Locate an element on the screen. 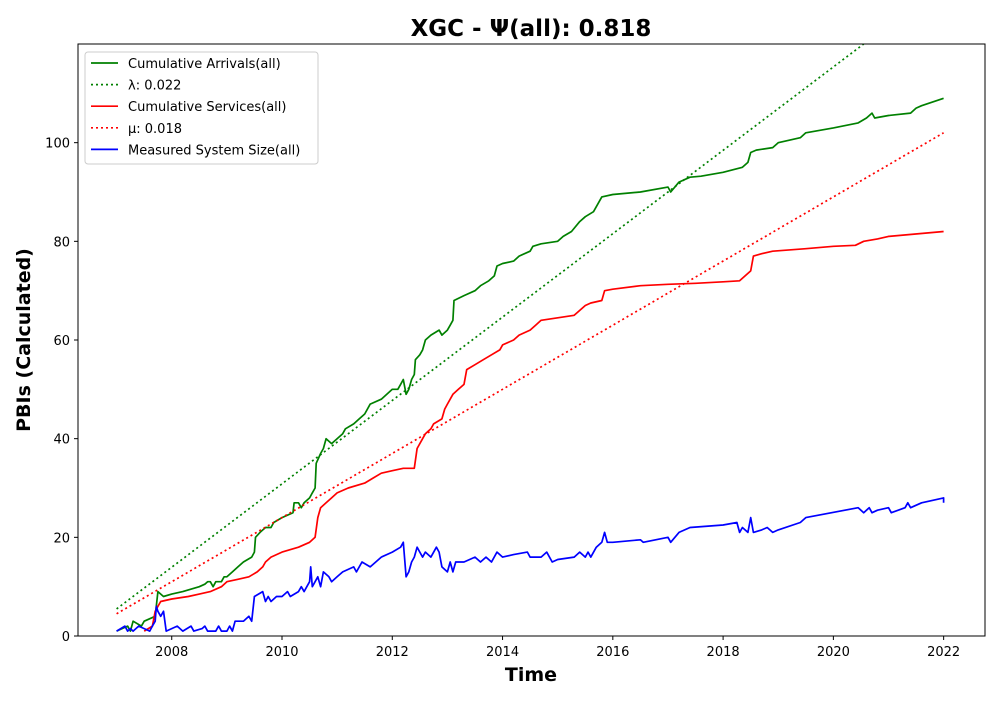 This screenshot has width=1000, height=705. legend-label-4: Measured System Size(all) is located at coordinates (214, 150).